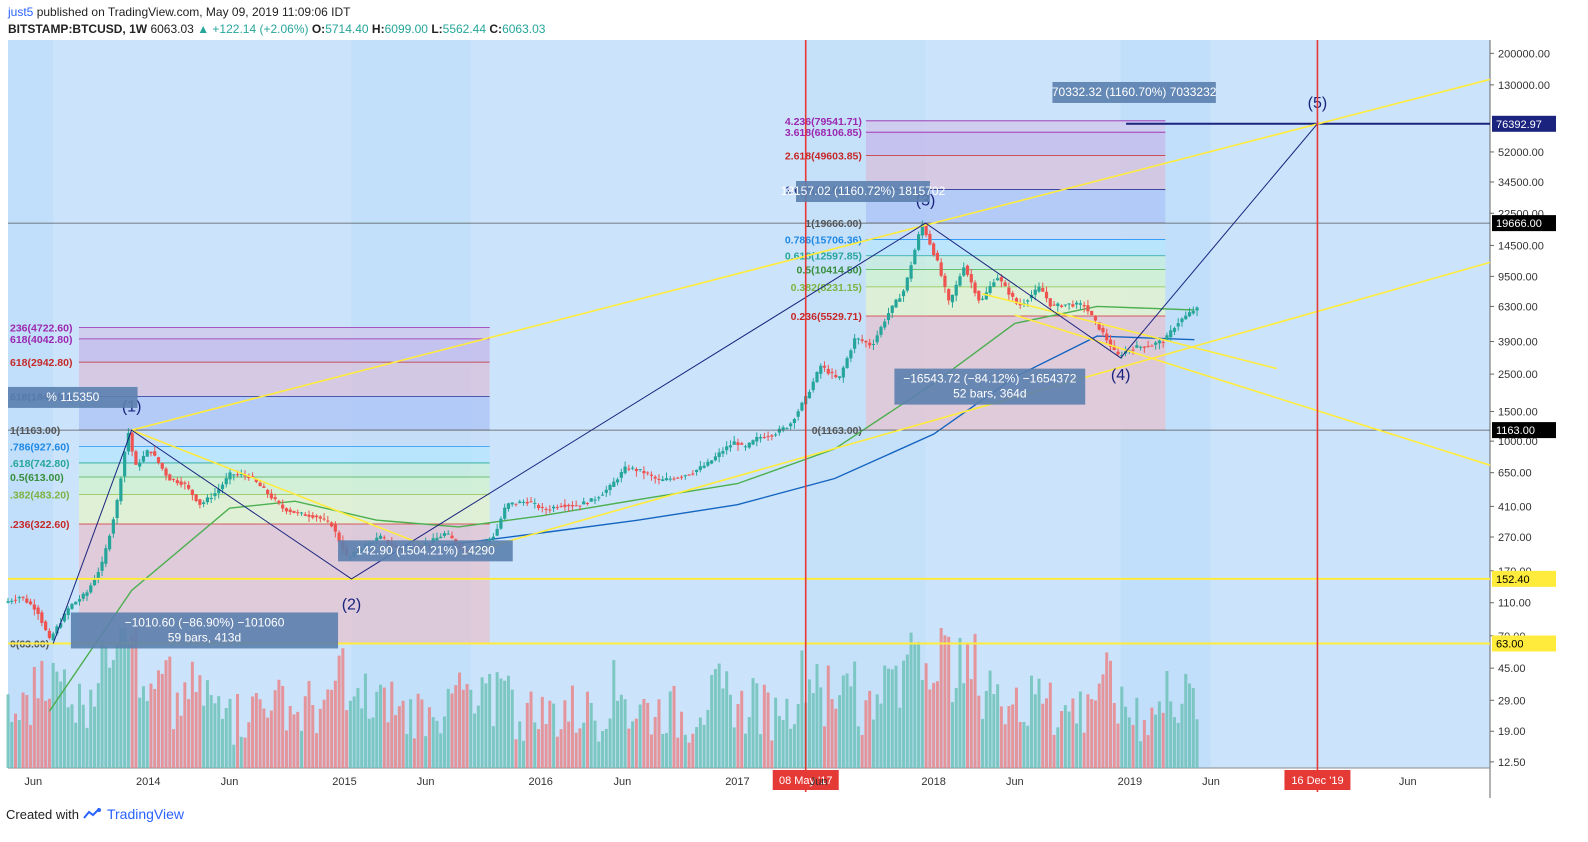  Describe the element at coordinates (1518, 412) in the screenshot. I see `y-tick-label: 1500.00` at that location.